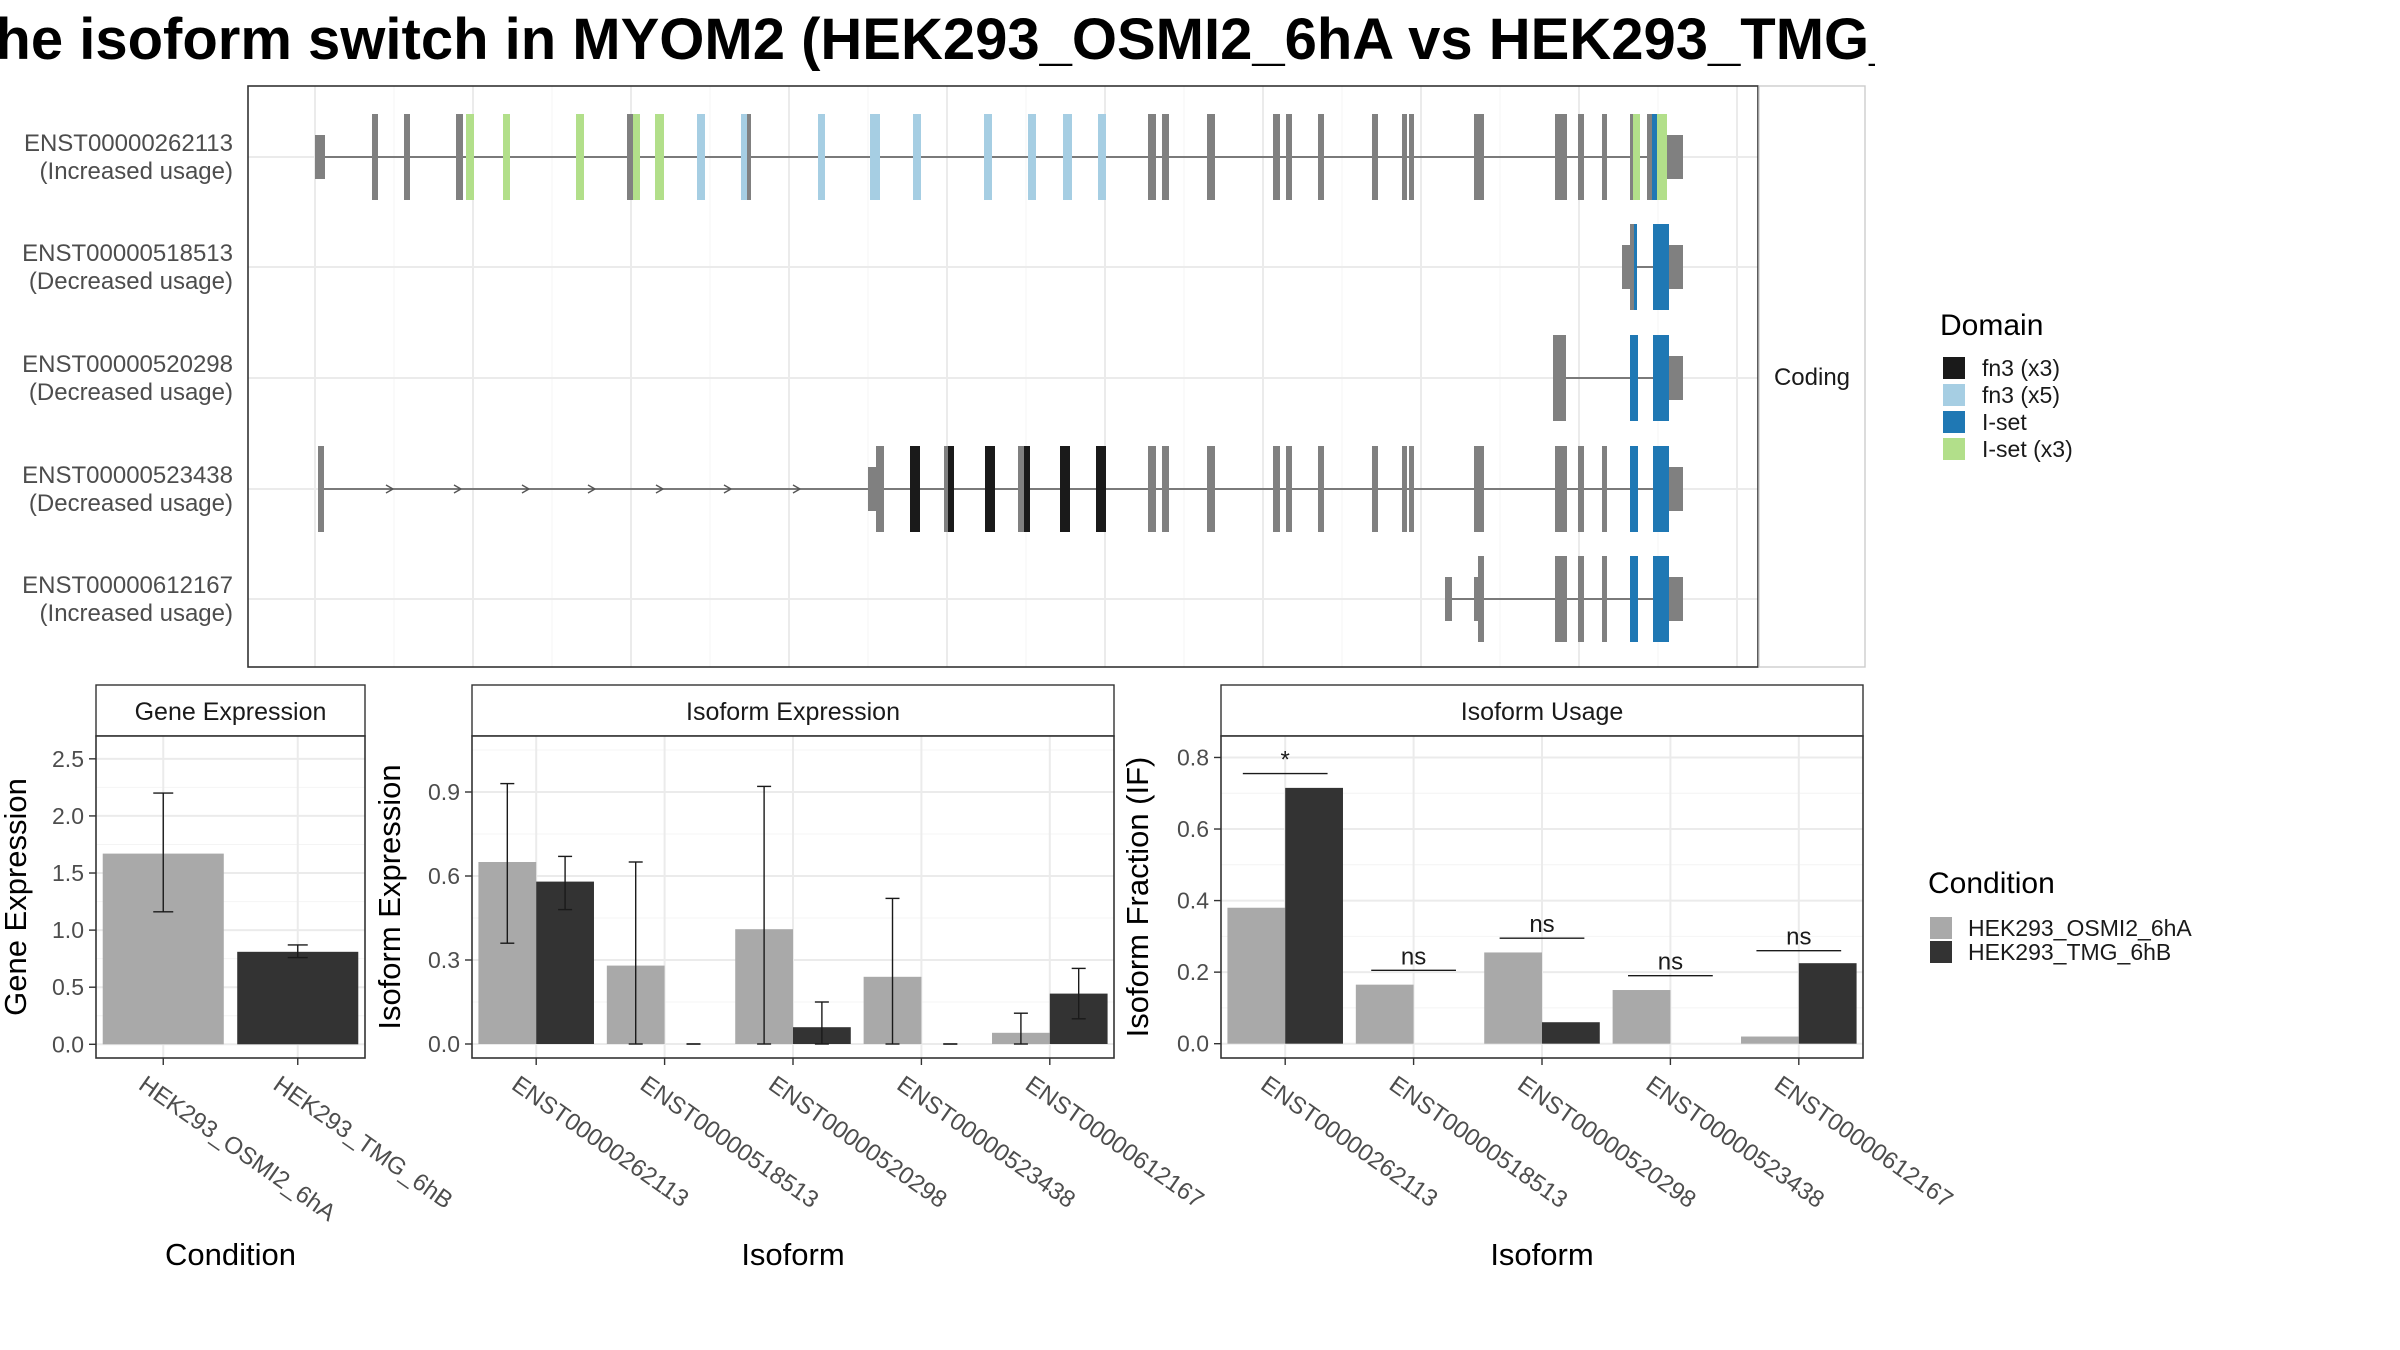  I want to click on panel-strip-title: Gene Expression, so click(231, 712).